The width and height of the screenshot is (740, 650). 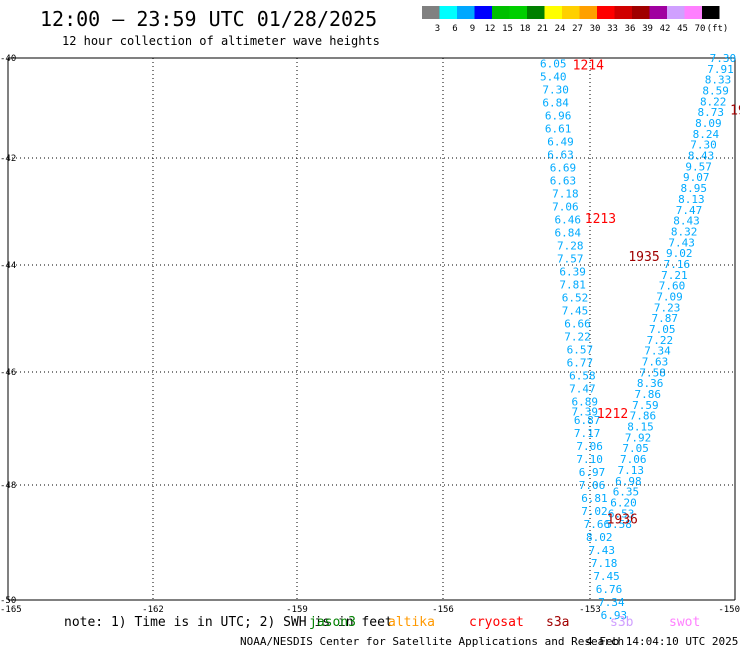 I want to click on wave-height-value: 7.43, so click(x=681, y=242).